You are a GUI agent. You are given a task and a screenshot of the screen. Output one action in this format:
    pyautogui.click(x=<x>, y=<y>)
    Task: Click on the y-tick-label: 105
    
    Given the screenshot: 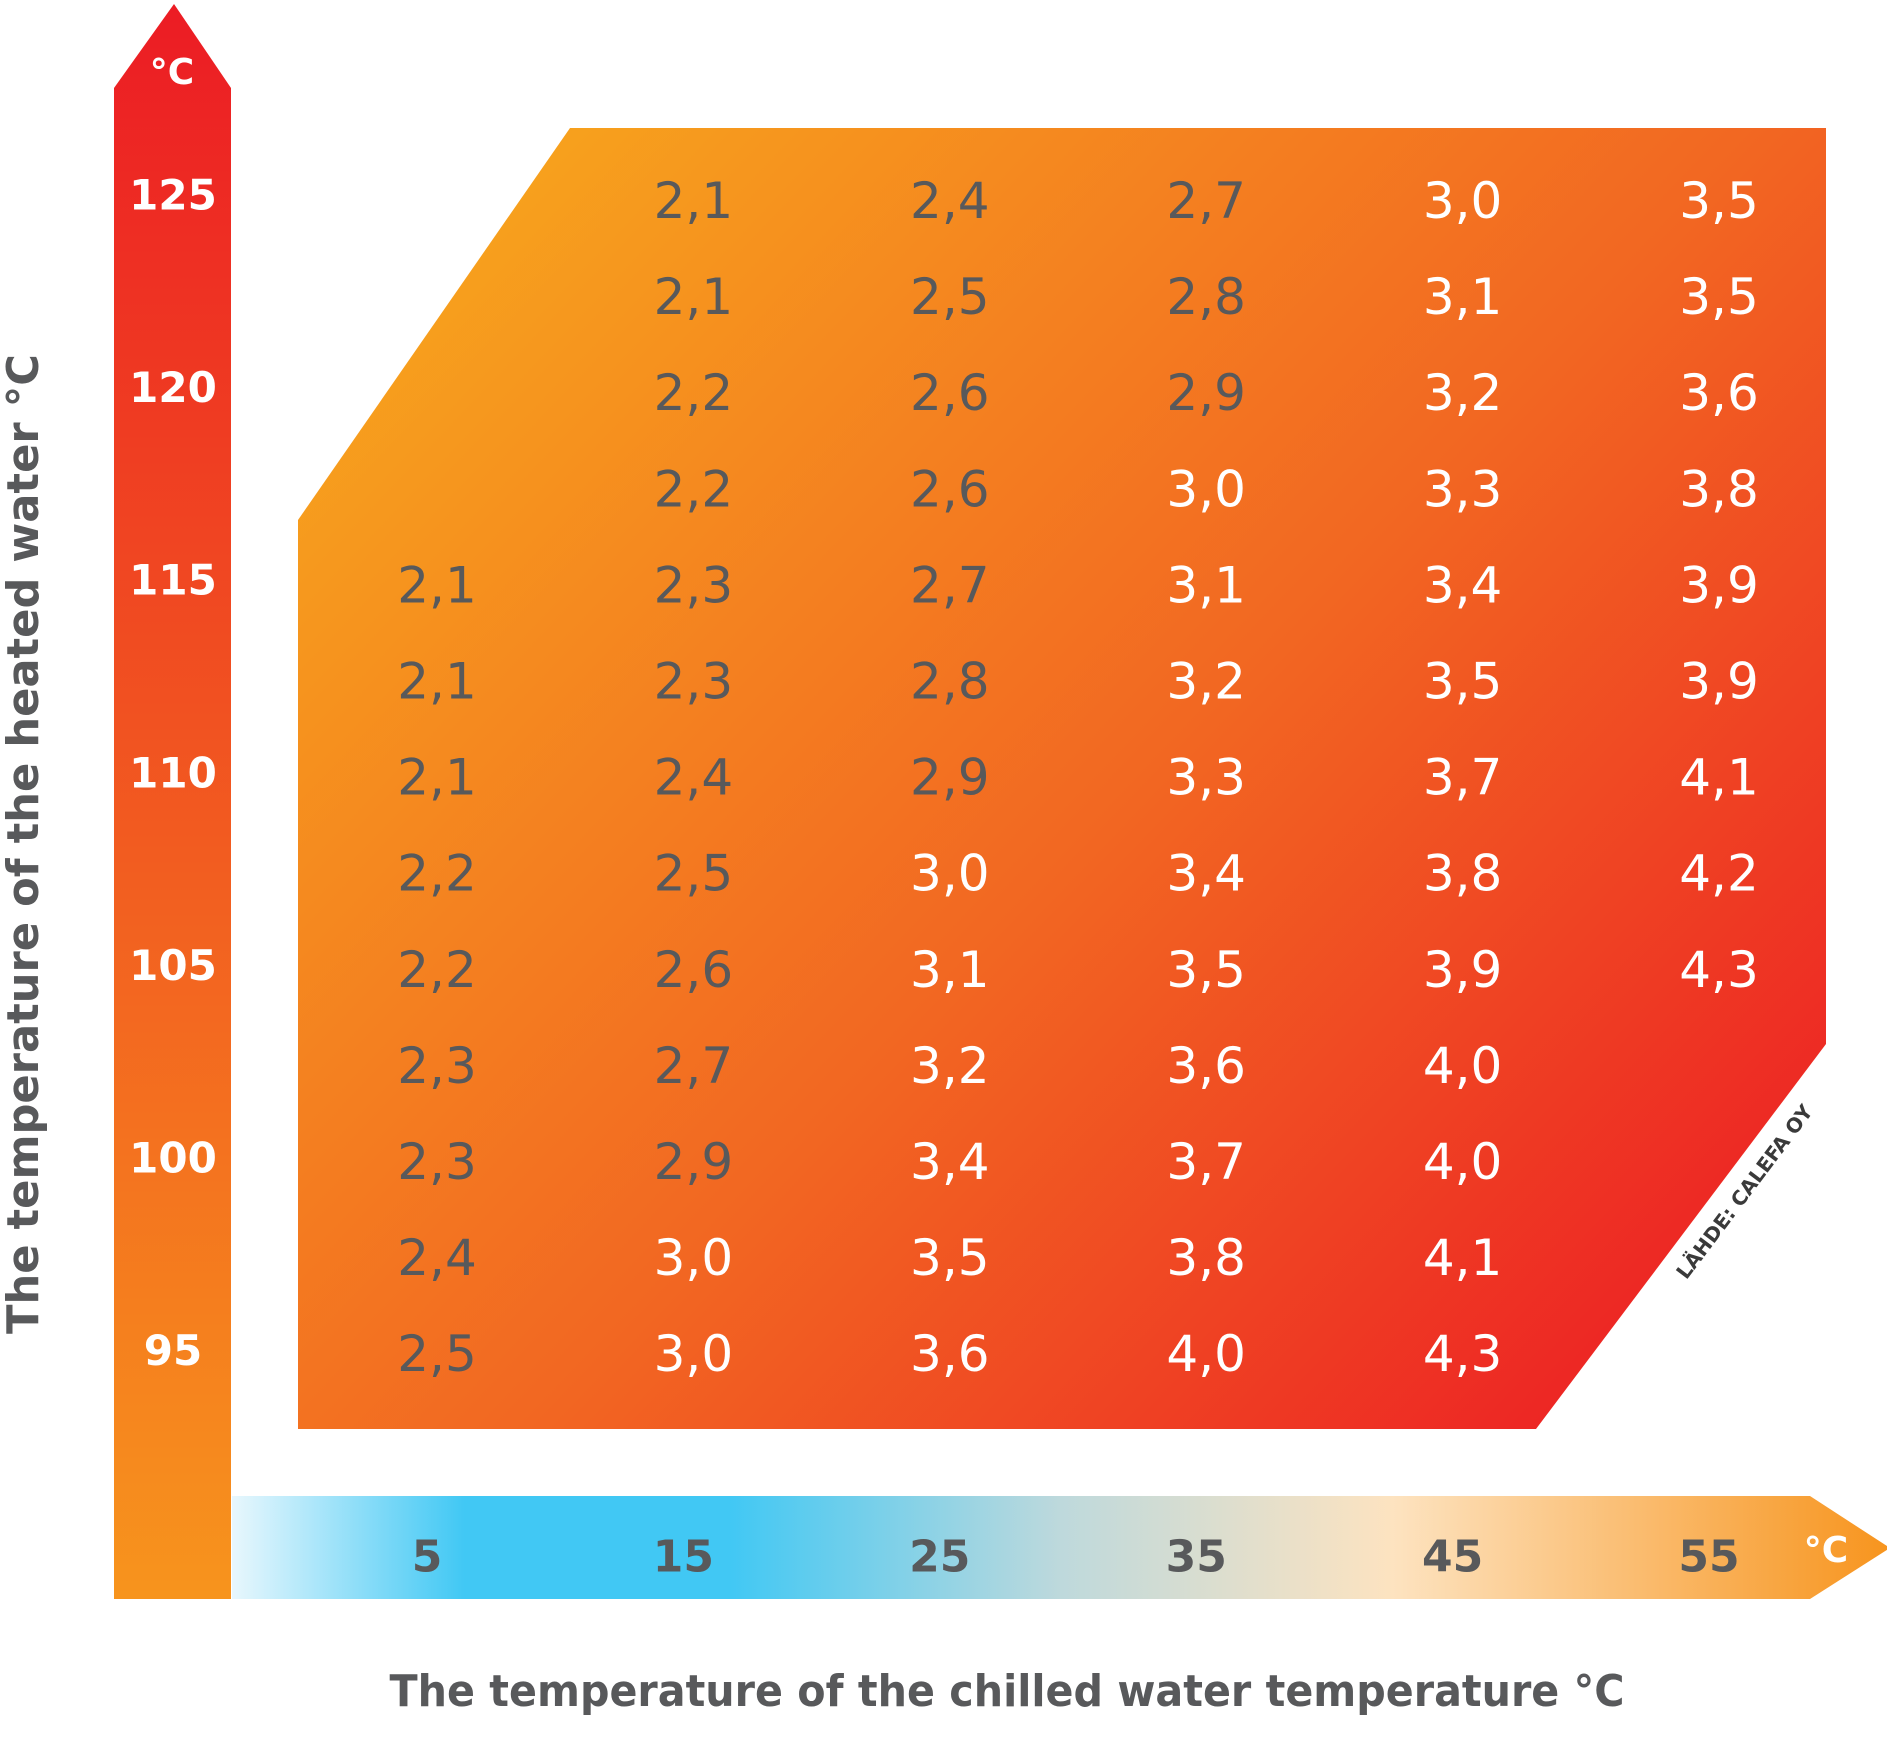 What is the action you would take?
    pyautogui.click(x=173, y=965)
    